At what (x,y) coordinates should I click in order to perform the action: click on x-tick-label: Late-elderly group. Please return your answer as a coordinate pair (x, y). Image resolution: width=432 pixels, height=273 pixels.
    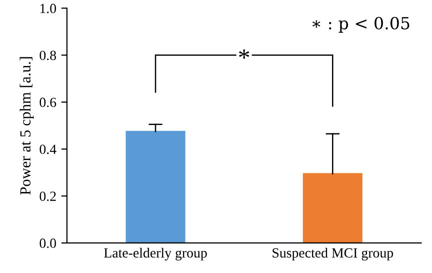
    Looking at the image, I should click on (155, 254).